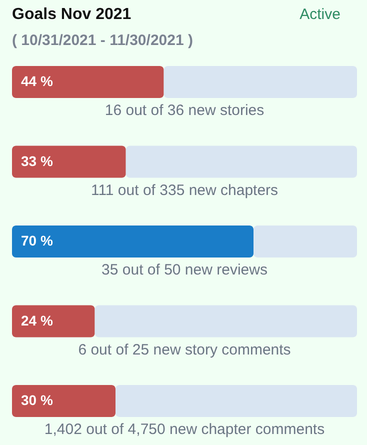  What do you see at coordinates (72, 14) in the screenshot?
I see `chart-title: Goals Nov 2021` at bounding box center [72, 14].